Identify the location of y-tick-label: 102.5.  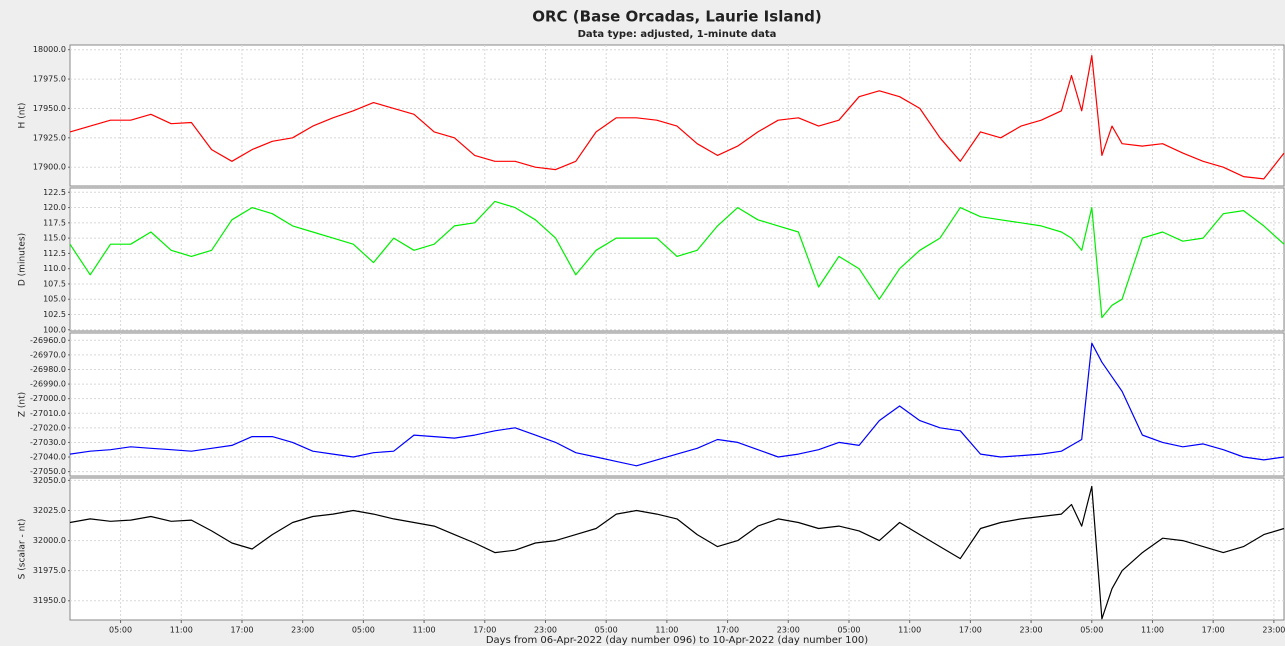
(54, 314).